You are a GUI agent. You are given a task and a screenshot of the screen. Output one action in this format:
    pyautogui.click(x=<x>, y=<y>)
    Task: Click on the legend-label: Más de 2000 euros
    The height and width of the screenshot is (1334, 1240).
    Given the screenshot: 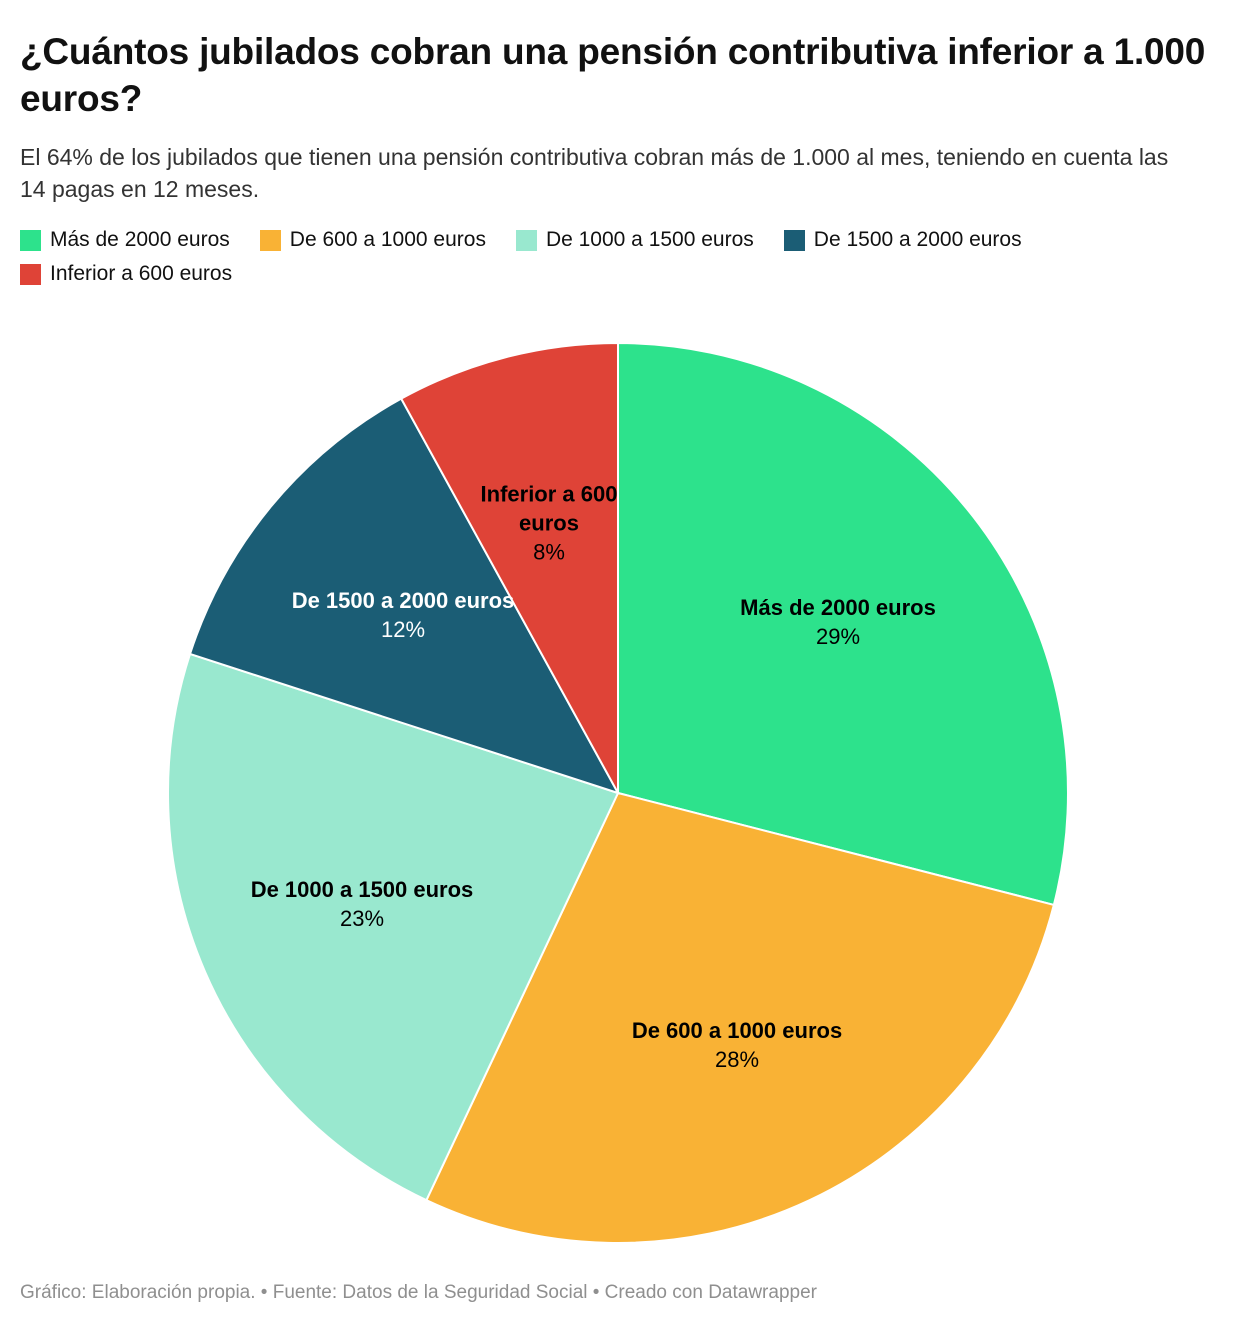 What is the action you would take?
    pyautogui.click(x=140, y=240)
    